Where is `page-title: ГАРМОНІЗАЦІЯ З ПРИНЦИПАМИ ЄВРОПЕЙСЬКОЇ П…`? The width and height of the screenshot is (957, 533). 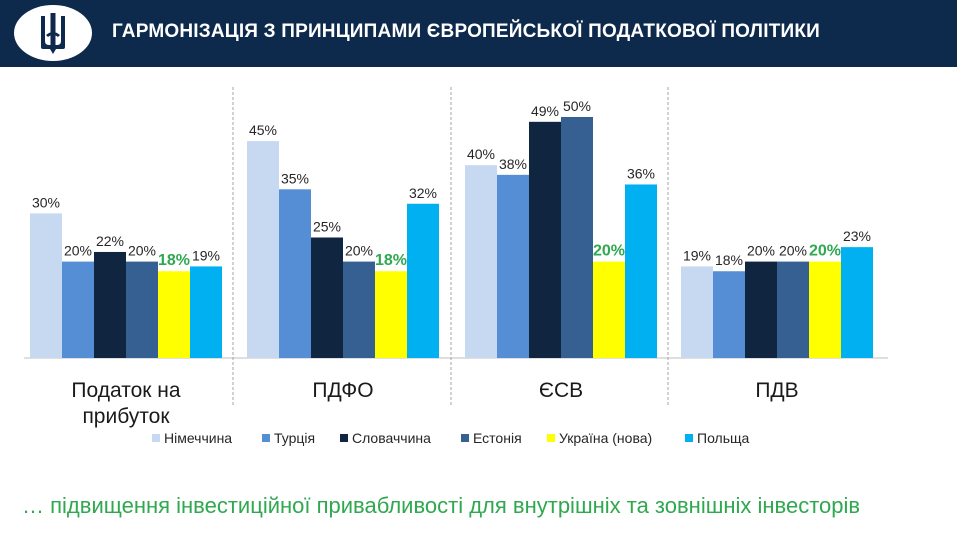
page-title: ГАРМОНІЗАЦІЯ З ПРИНЦИПАМИ ЄВРОПЕЙСЬКОЇ П… is located at coordinates (466, 31).